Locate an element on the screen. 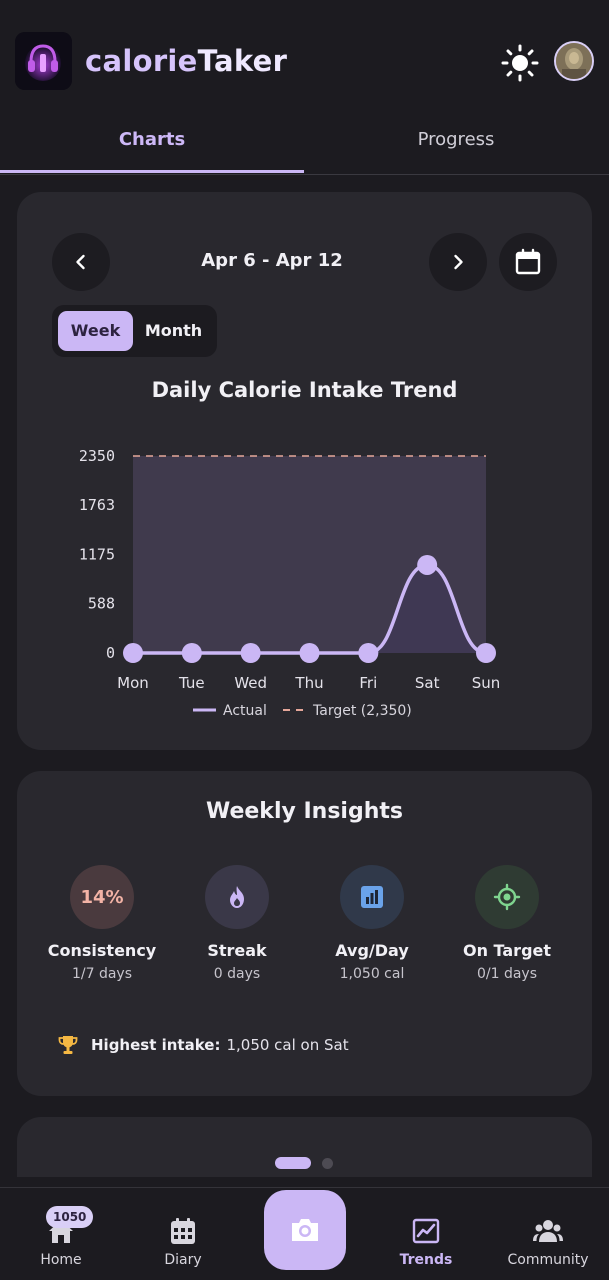 The height and width of the screenshot is (1280, 609). avg-day-circle is located at coordinates (372, 897).